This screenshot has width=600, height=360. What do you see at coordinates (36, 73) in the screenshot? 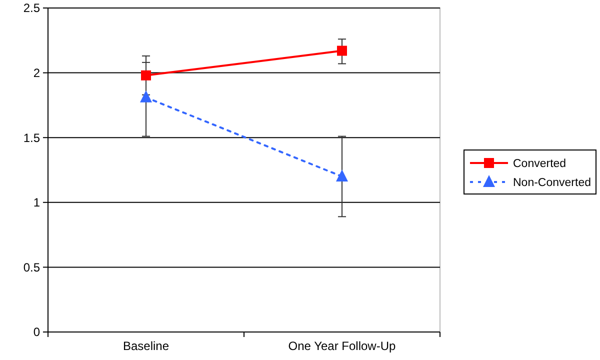
I see `y-tick-label: 2` at bounding box center [36, 73].